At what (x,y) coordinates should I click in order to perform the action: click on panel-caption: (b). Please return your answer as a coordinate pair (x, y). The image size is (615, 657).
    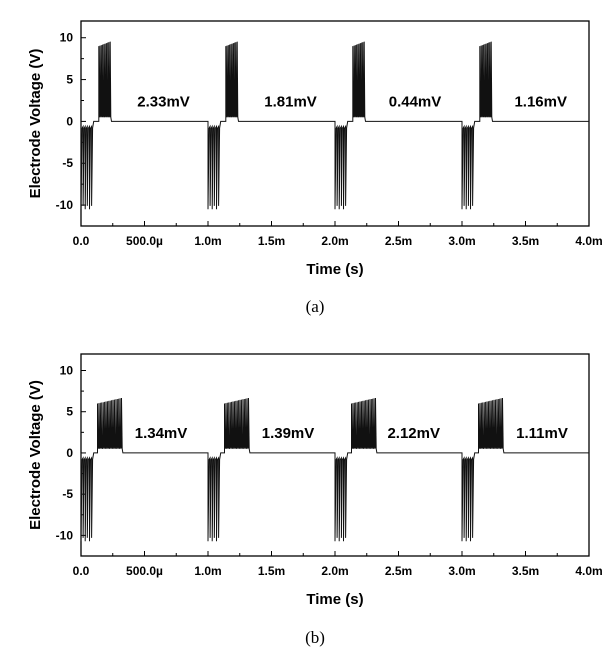
    Looking at the image, I should click on (315, 637).